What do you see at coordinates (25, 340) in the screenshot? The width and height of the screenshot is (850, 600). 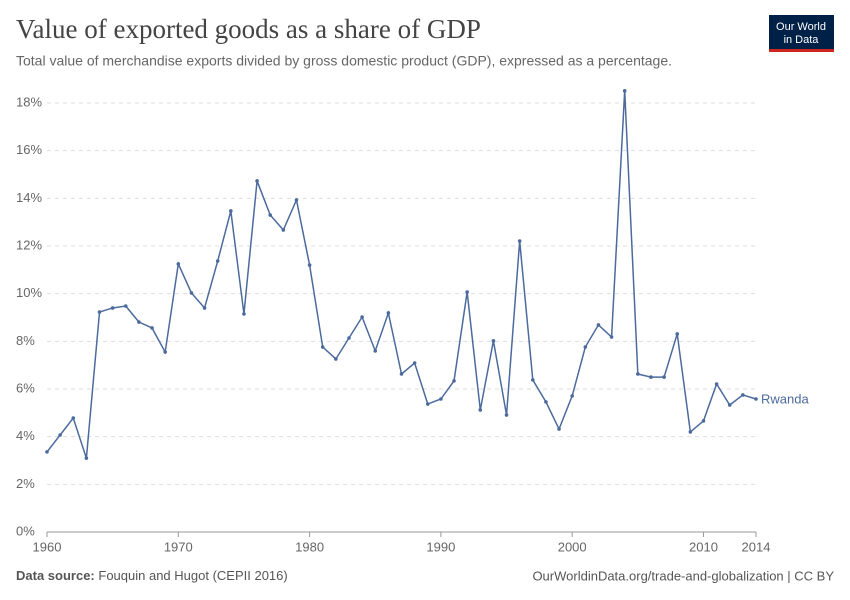 I see `y-tick-label: 8%` at bounding box center [25, 340].